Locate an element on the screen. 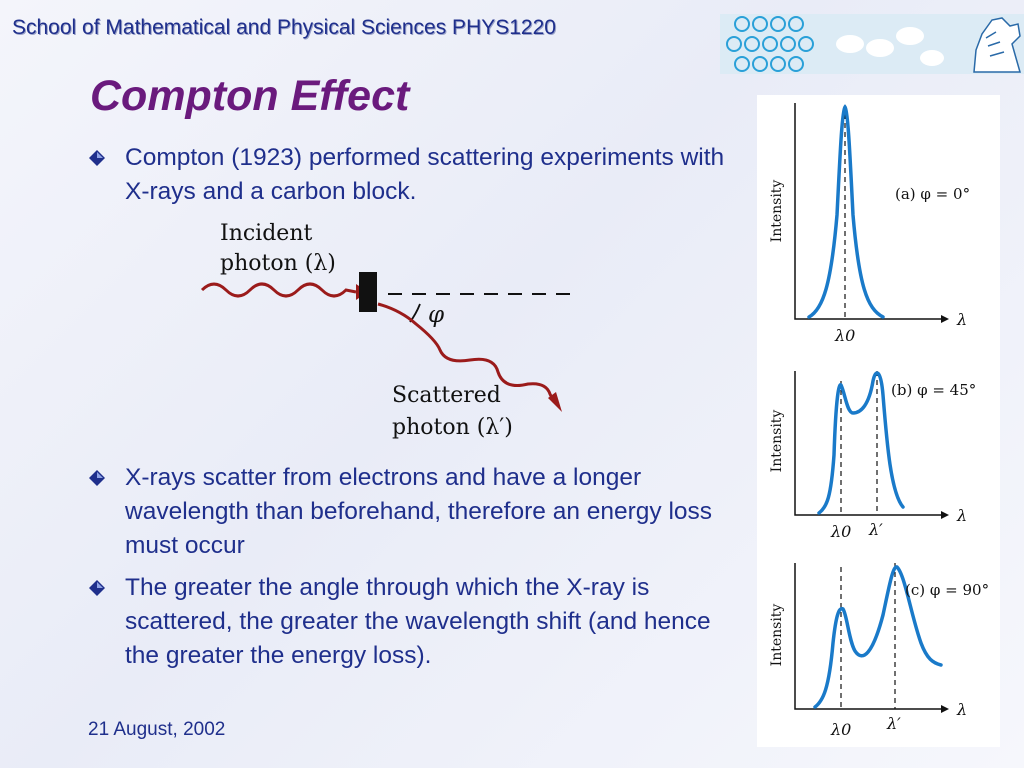  graph-b-xlabel: λ is located at coordinates (961, 515).